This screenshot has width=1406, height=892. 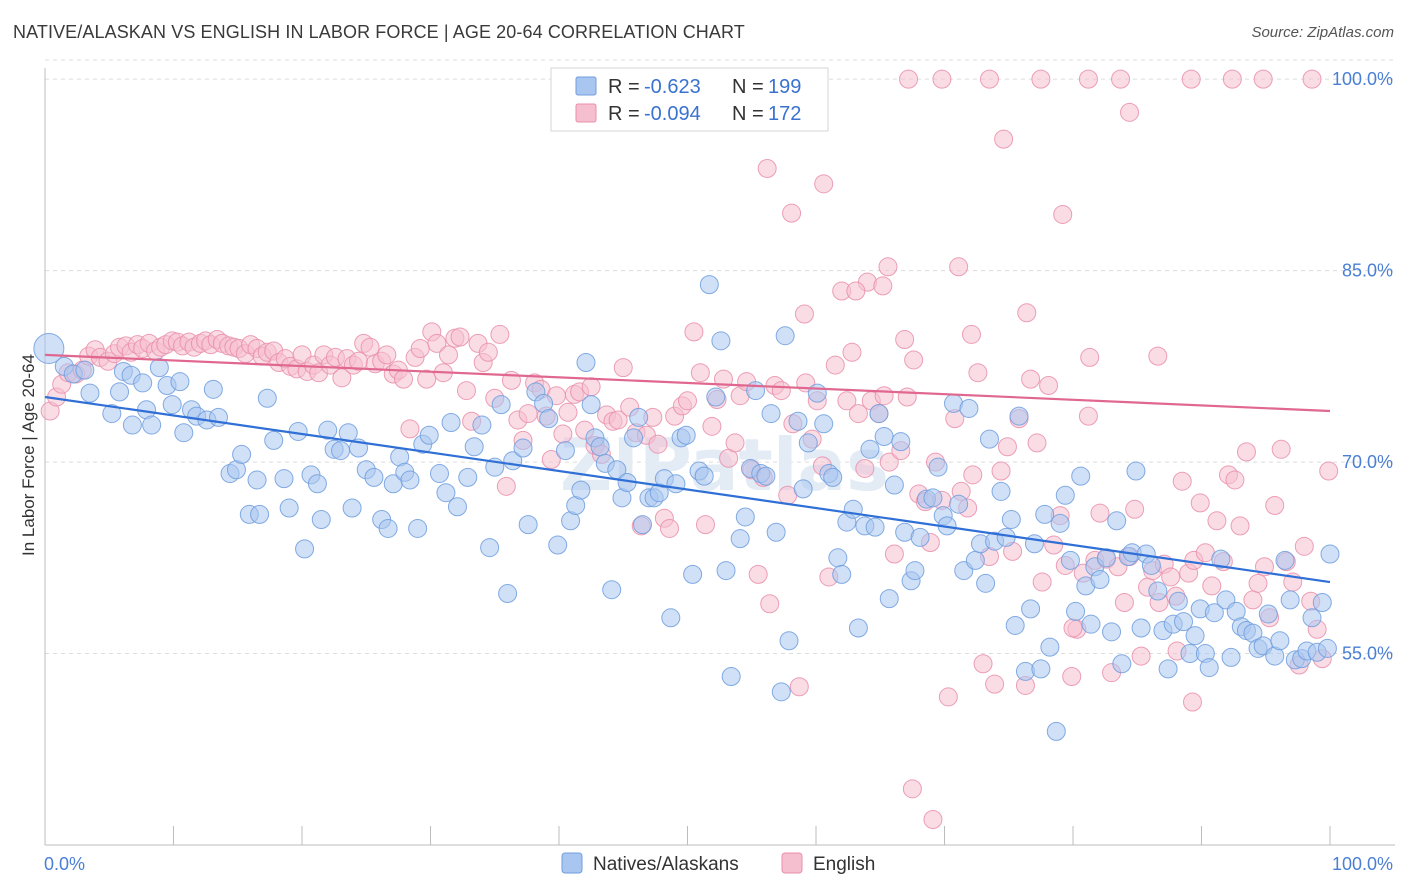 What do you see at coordinates (624, 114) in the screenshot?
I see `legend-r-label: R =` at bounding box center [624, 114].